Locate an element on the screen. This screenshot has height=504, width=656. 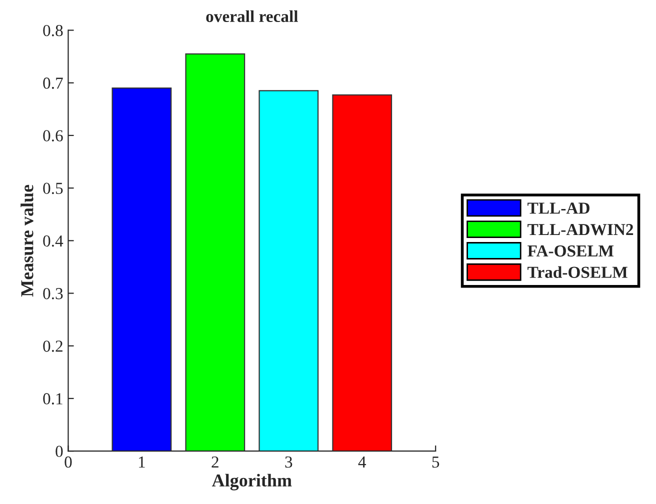
x-tick-label: 0 is located at coordinates (68, 462).